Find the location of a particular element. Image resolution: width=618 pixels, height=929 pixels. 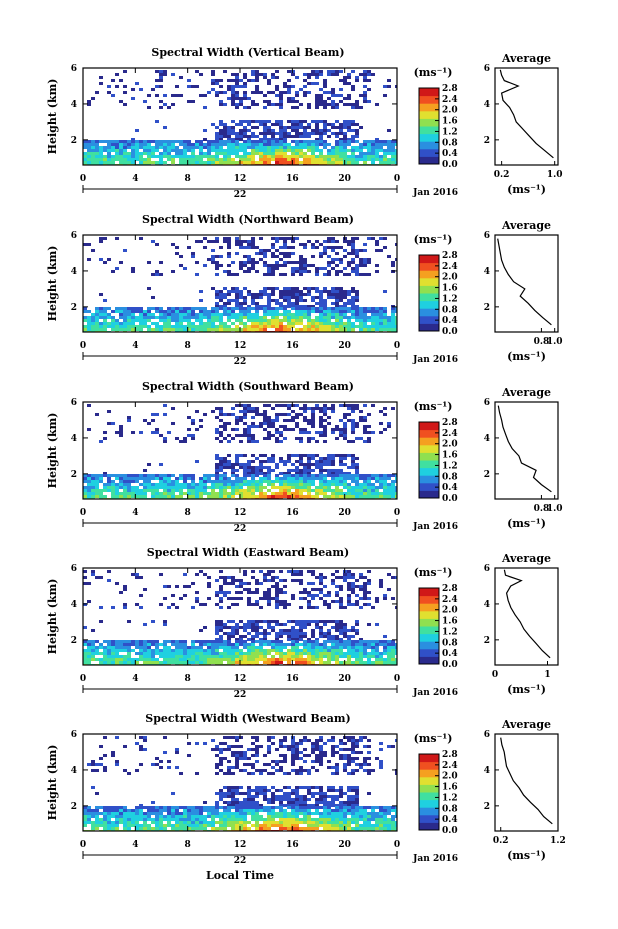

average-y-tick-label: 4 is located at coordinates (487, 605).